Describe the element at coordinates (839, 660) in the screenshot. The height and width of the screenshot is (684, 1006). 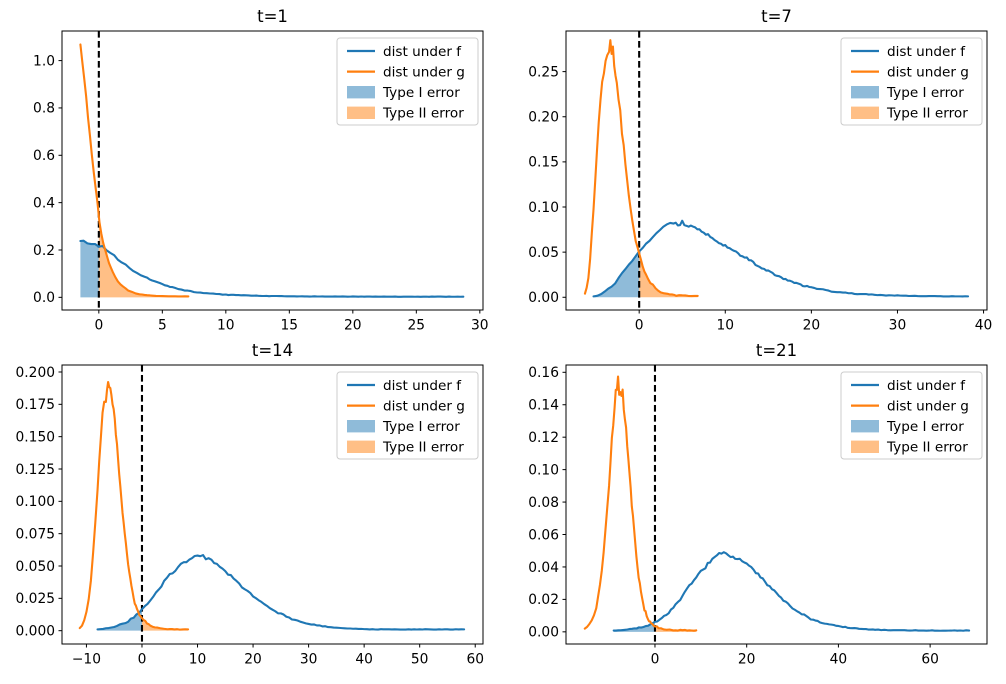
I see `x-tick-label: 40` at that location.